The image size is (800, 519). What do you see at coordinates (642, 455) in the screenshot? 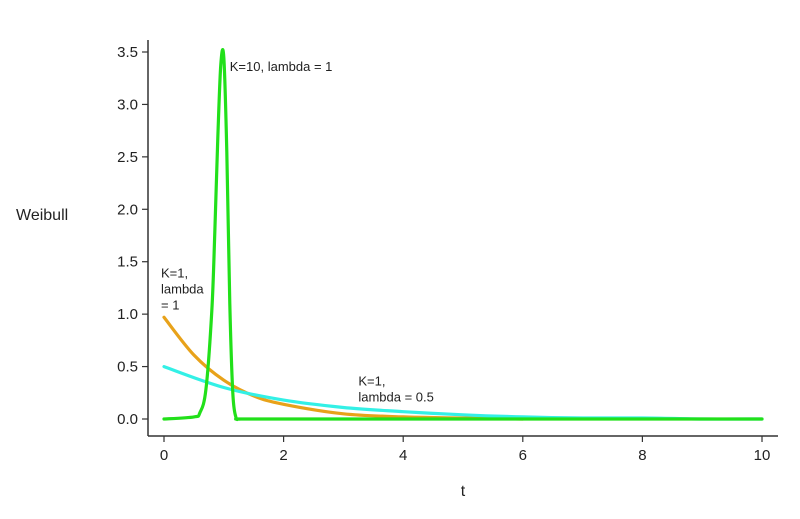
I see `x-tick-label: 8` at bounding box center [642, 455].